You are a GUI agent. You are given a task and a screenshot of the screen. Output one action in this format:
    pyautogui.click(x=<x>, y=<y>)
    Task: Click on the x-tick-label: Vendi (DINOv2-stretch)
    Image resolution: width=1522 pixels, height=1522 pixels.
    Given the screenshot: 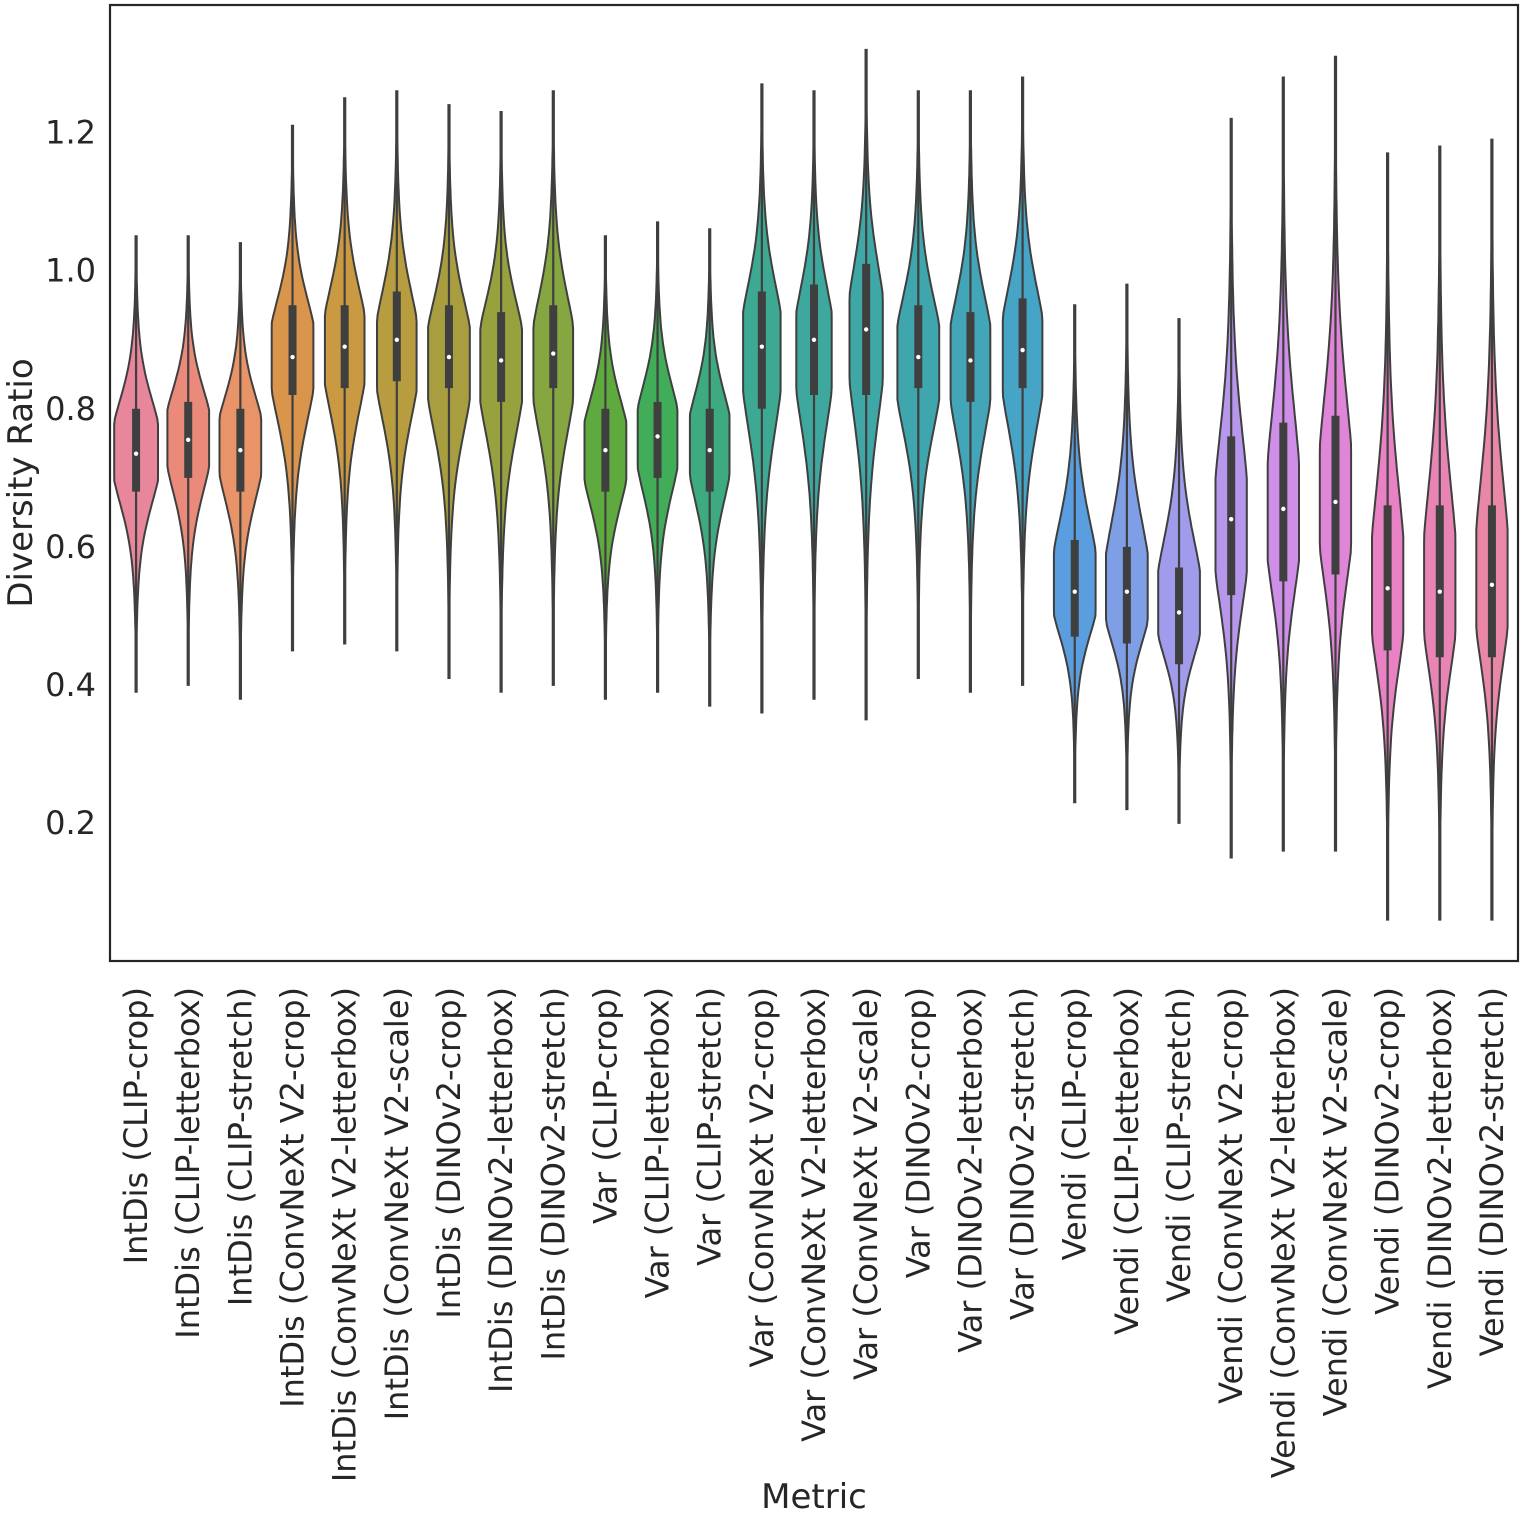 What is the action you would take?
    pyautogui.click(x=1492, y=1172)
    